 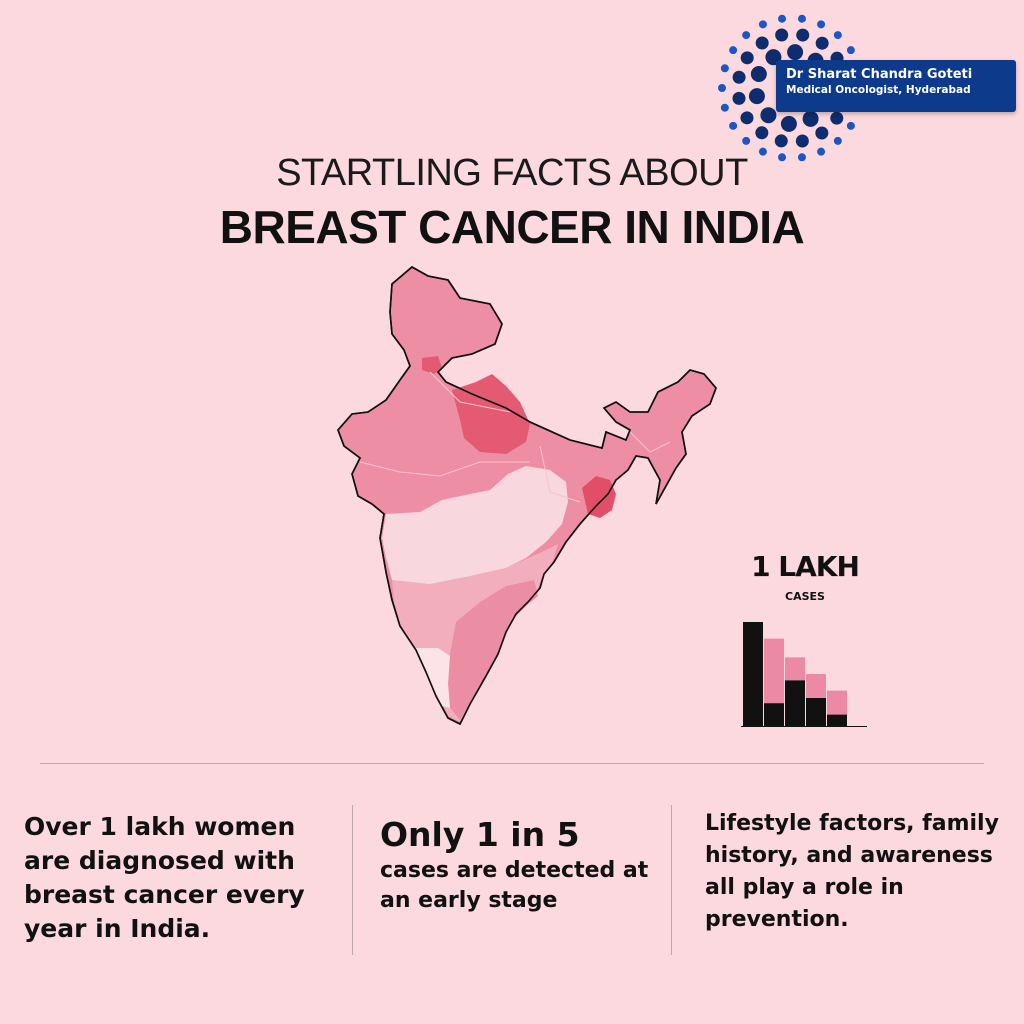 What do you see at coordinates (805, 596) in the screenshot?
I see `chart-subtitle: CASES` at bounding box center [805, 596].